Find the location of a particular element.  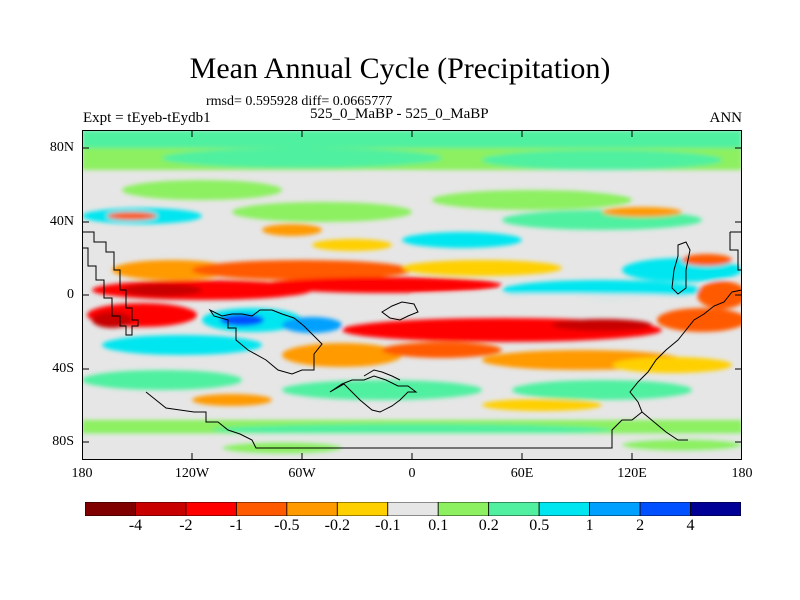

y-tick-label: 40S is located at coordinates (63, 368).